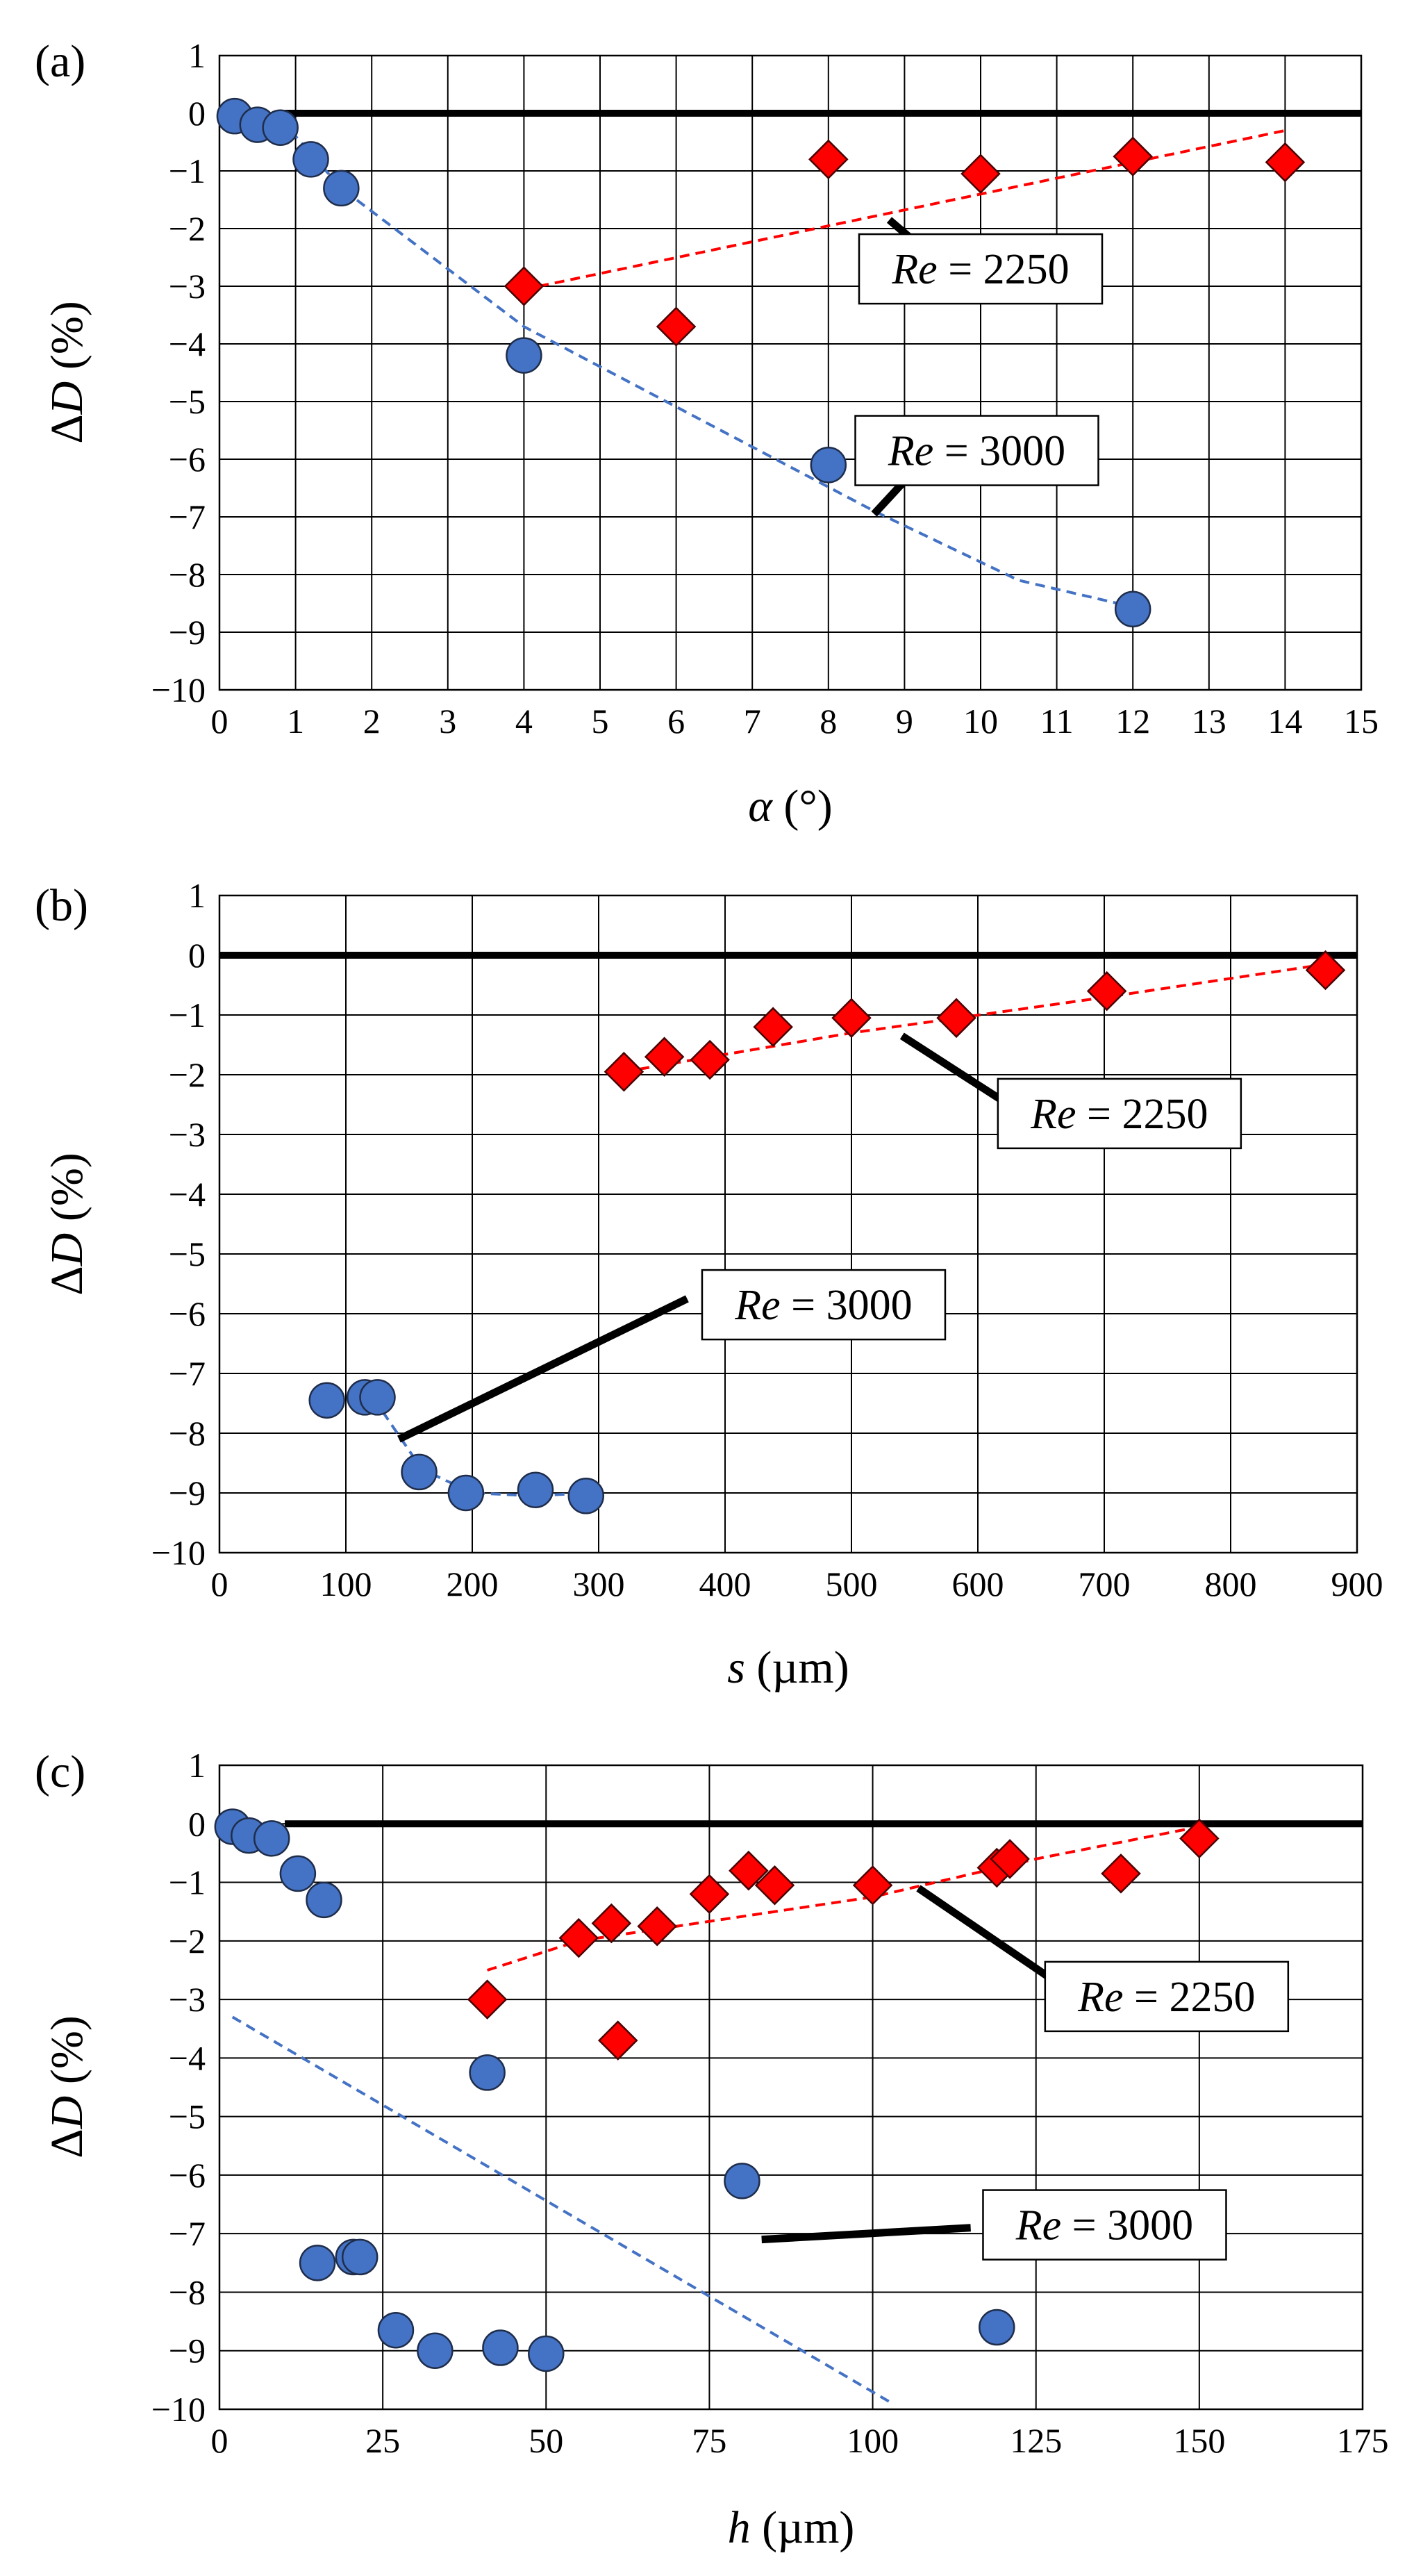  What do you see at coordinates (828, 721) in the screenshot?
I see `x-tick-label: 8` at bounding box center [828, 721].